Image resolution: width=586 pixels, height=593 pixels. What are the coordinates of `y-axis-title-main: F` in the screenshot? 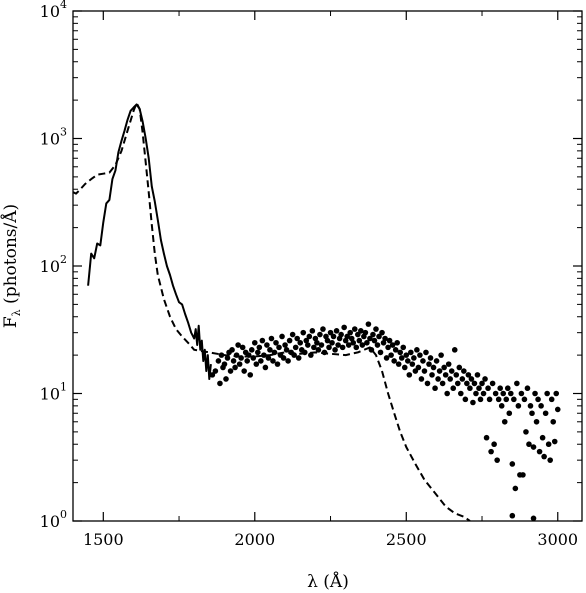 It's located at (11, 322).